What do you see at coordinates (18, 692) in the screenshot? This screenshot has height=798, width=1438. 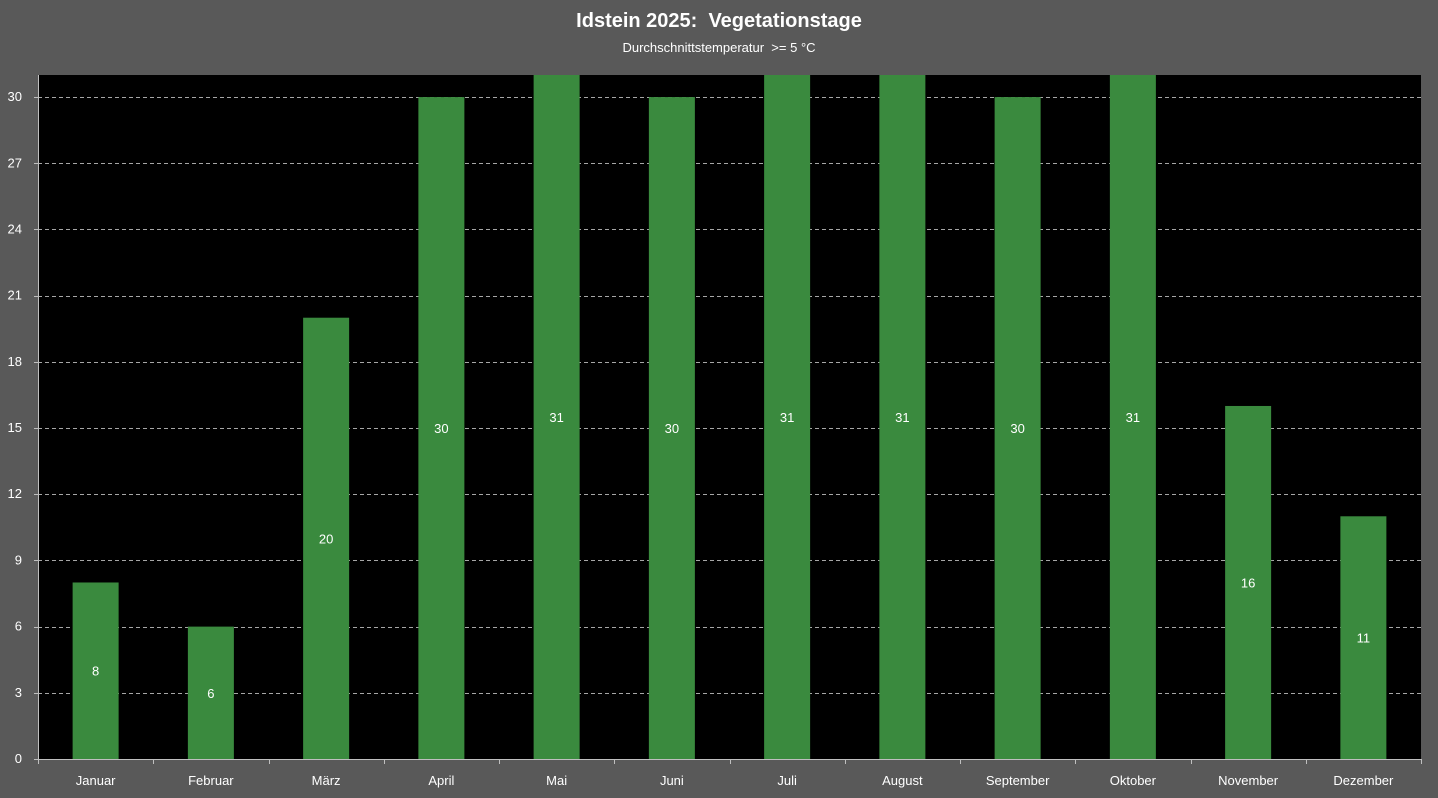 I see `y-tick-label: 3` at bounding box center [18, 692].